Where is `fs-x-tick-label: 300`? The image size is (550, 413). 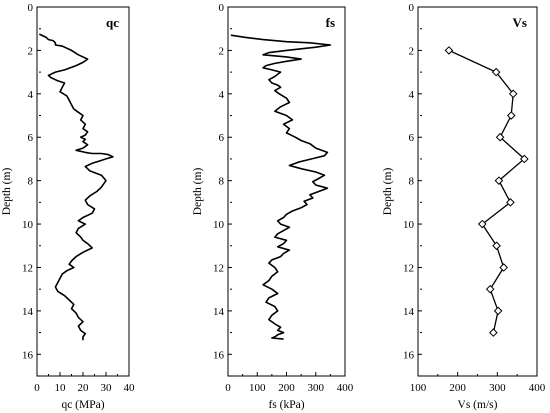 fs-x-tick-label: 300 is located at coordinates (316, 388).